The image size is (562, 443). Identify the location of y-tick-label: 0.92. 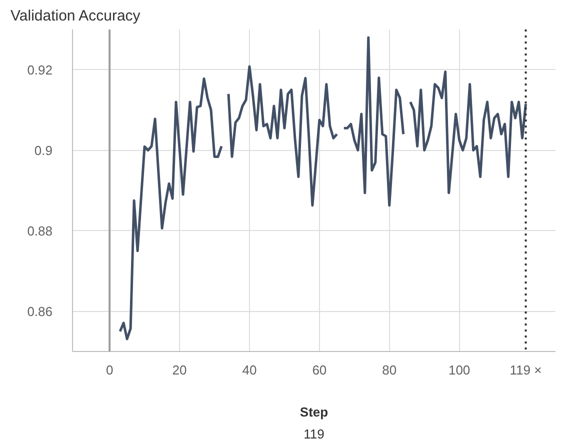
(40, 70).